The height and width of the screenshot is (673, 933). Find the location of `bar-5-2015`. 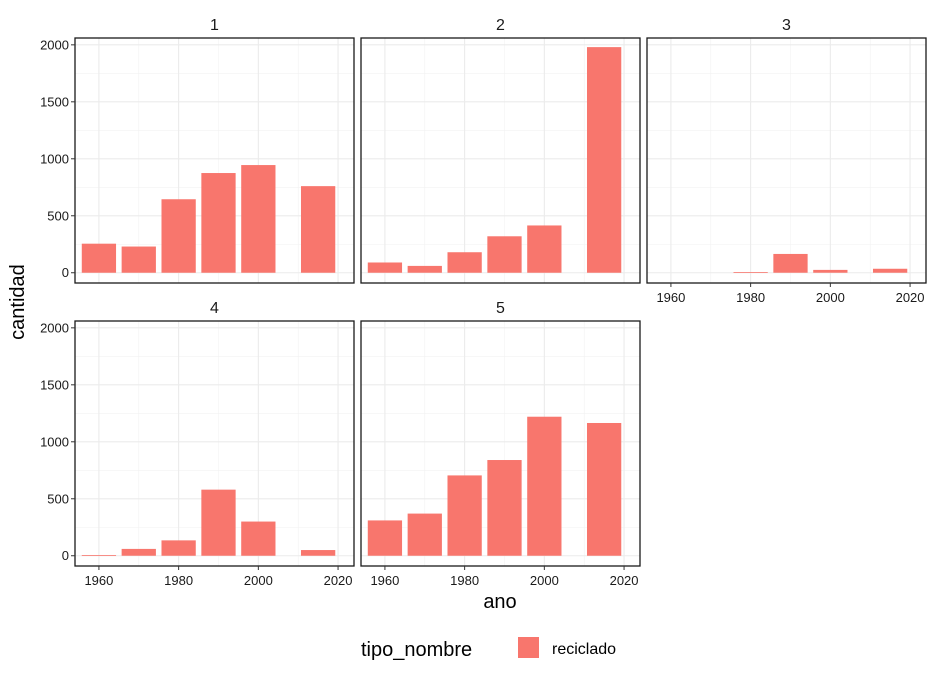

bar-5-2015 is located at coordinates (604, 489).